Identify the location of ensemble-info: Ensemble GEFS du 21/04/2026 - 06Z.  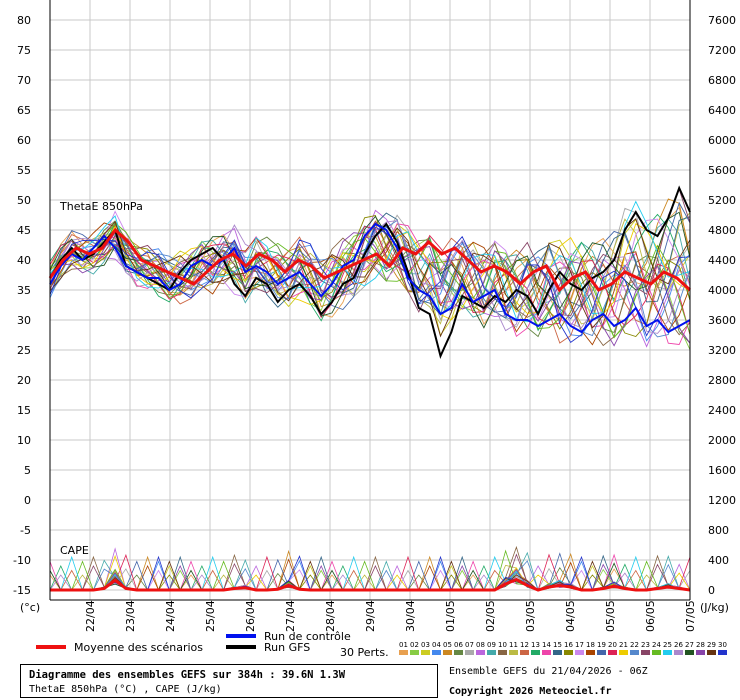
(548, 671).